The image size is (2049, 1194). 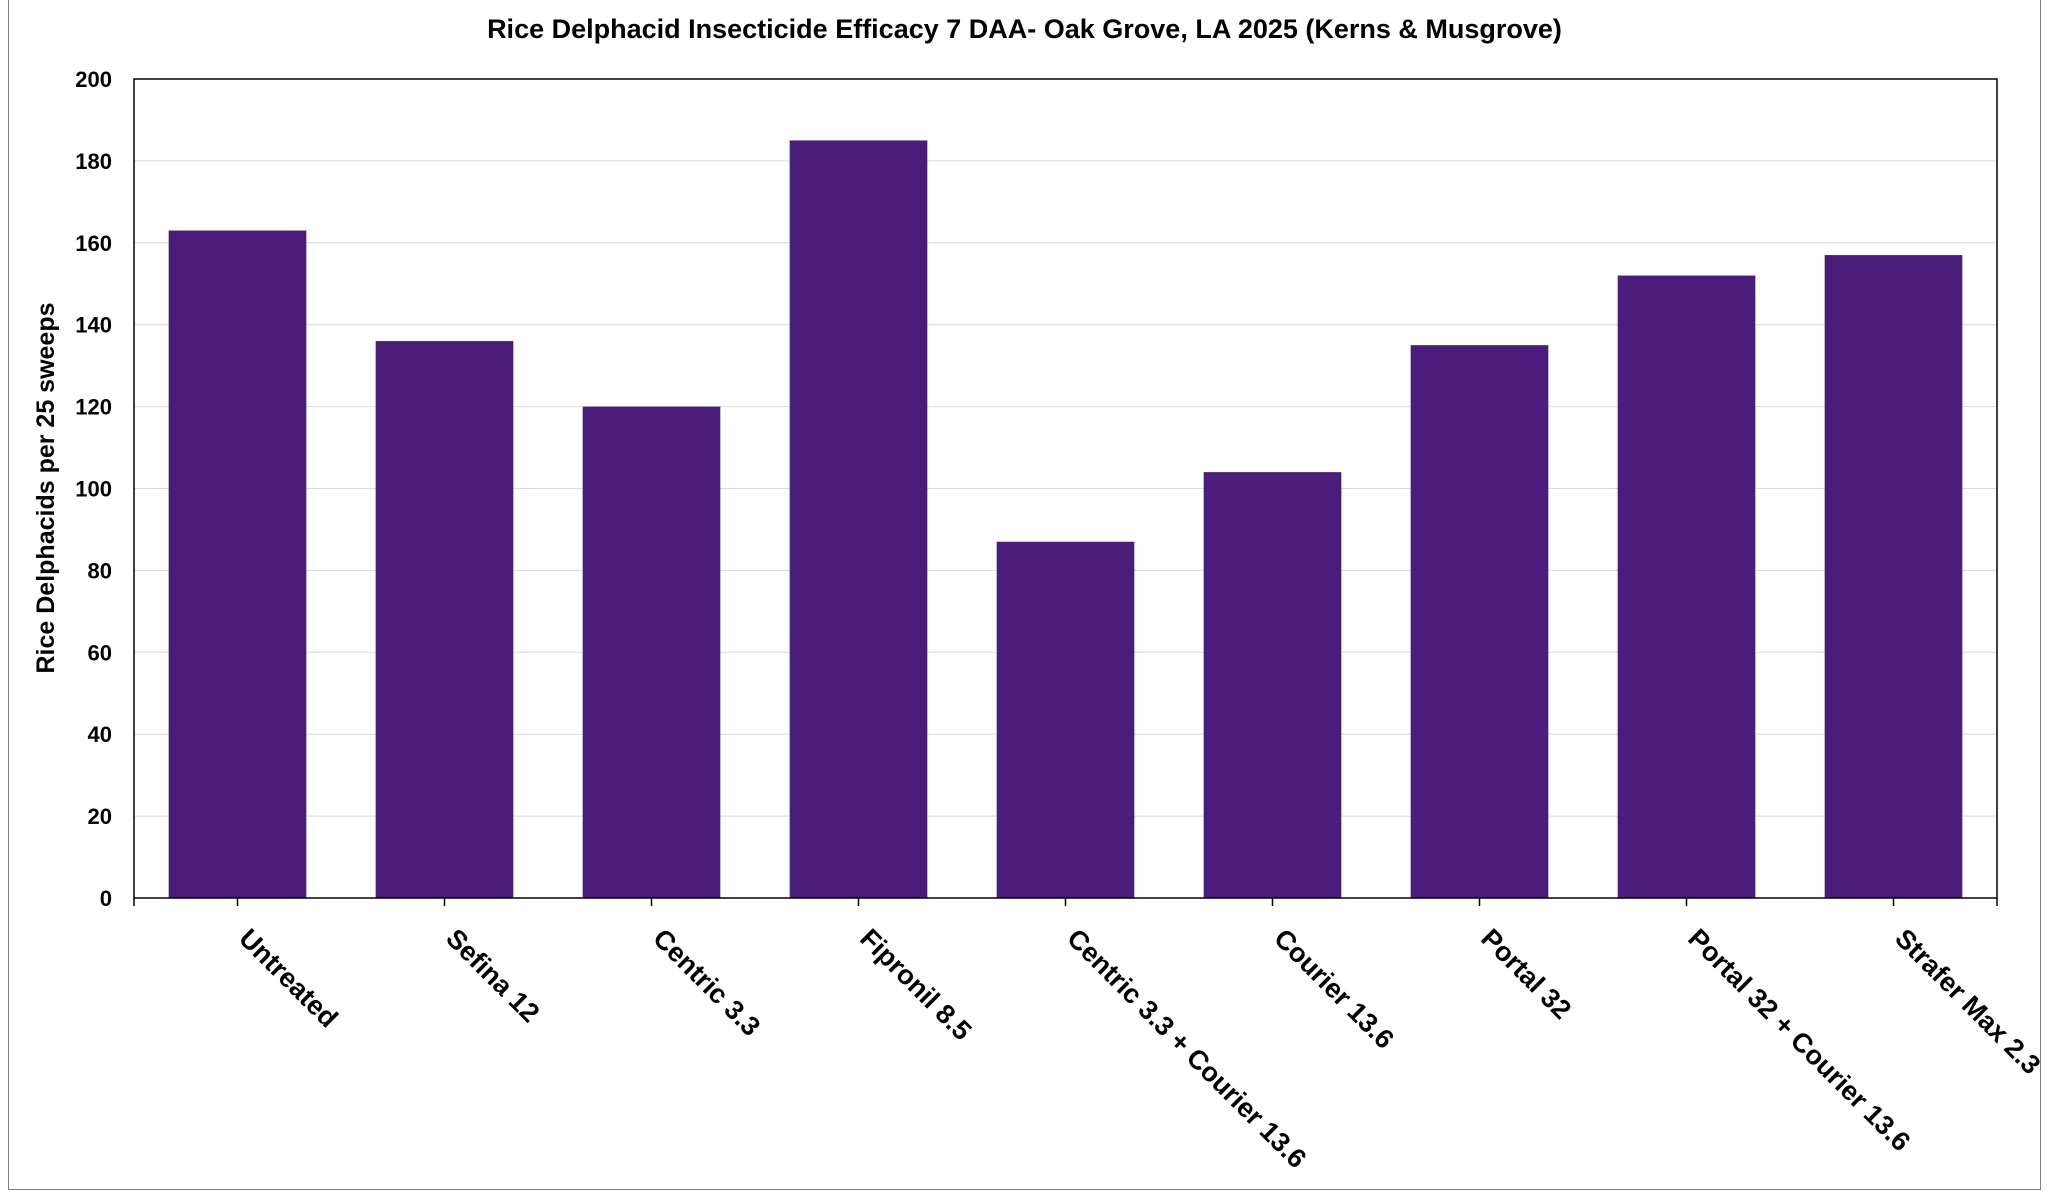 I want to click on y-tick-label: 160, so click(x=93, y=243).